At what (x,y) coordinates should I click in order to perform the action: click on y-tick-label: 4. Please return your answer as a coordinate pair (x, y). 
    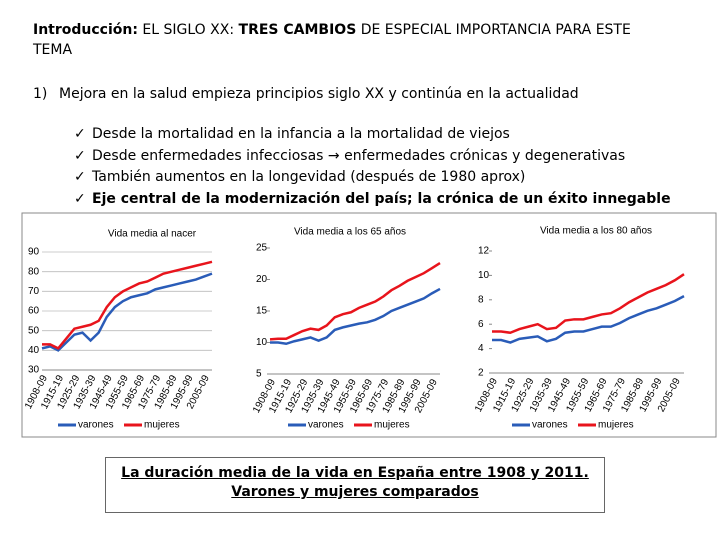
    Looking at the image, I should click on (481, 348).